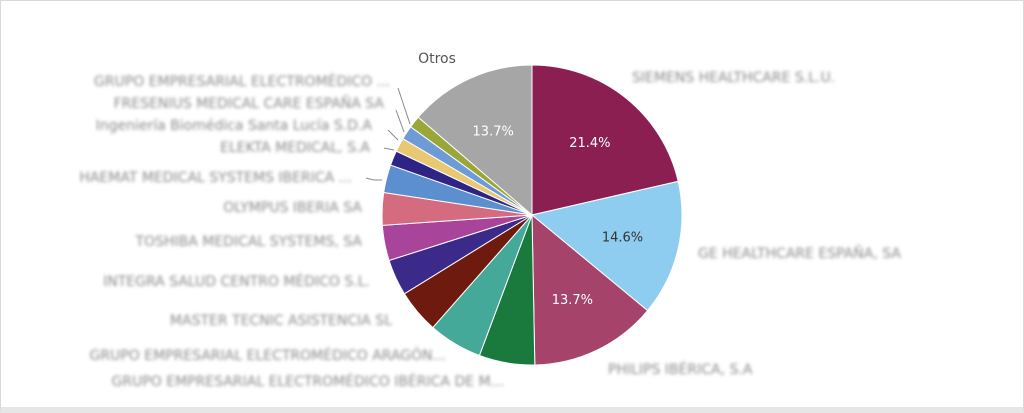  Describe the element at coordinates (680, 369) in the screenshot. I see `slice-category-label: PHILIPS IBÉRICA, S.A` at that location.